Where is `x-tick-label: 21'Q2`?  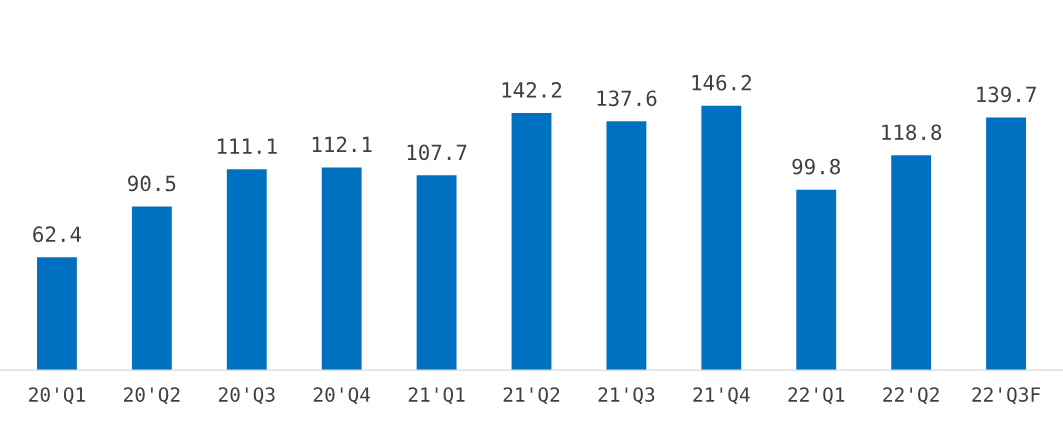 x-tick-label: 21'Q2 is located at coordinates (531, 396).